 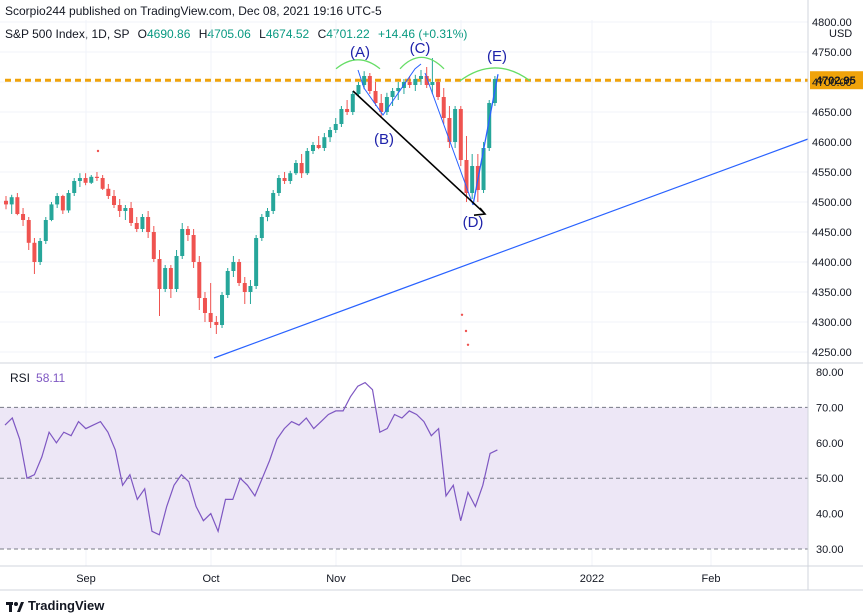 What do you see at coordinates (384, 139) in the screenshot?
I see `wave-label: (B)` at bounding box center [384, 139].